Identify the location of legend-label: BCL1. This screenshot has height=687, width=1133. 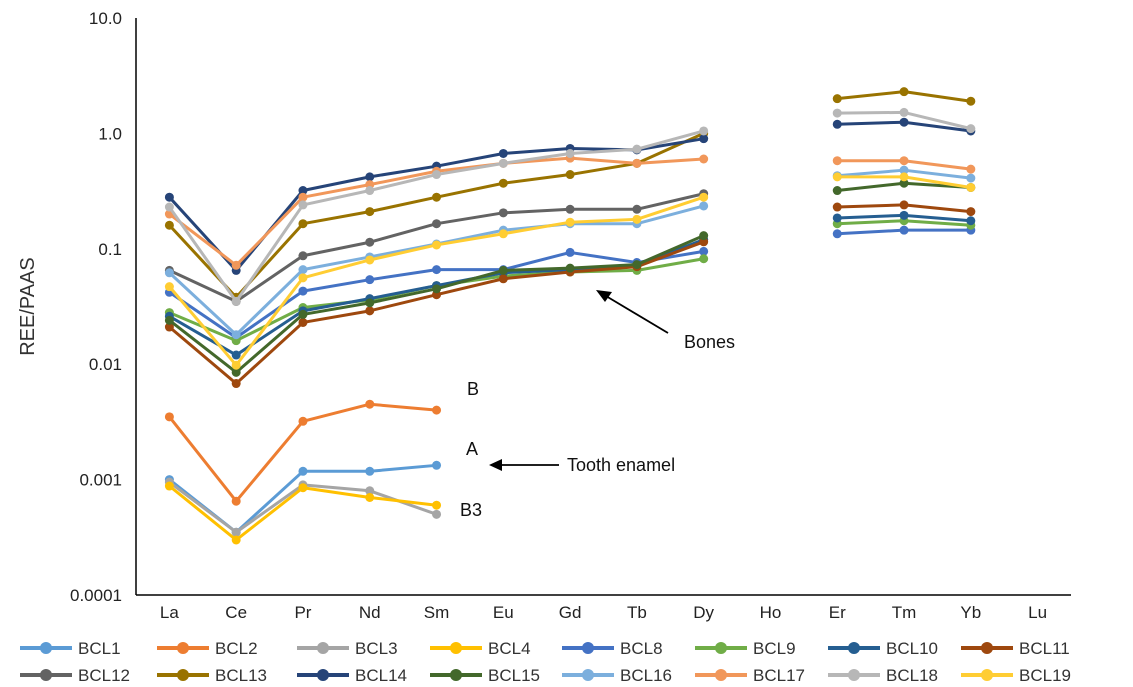
(99, 648).